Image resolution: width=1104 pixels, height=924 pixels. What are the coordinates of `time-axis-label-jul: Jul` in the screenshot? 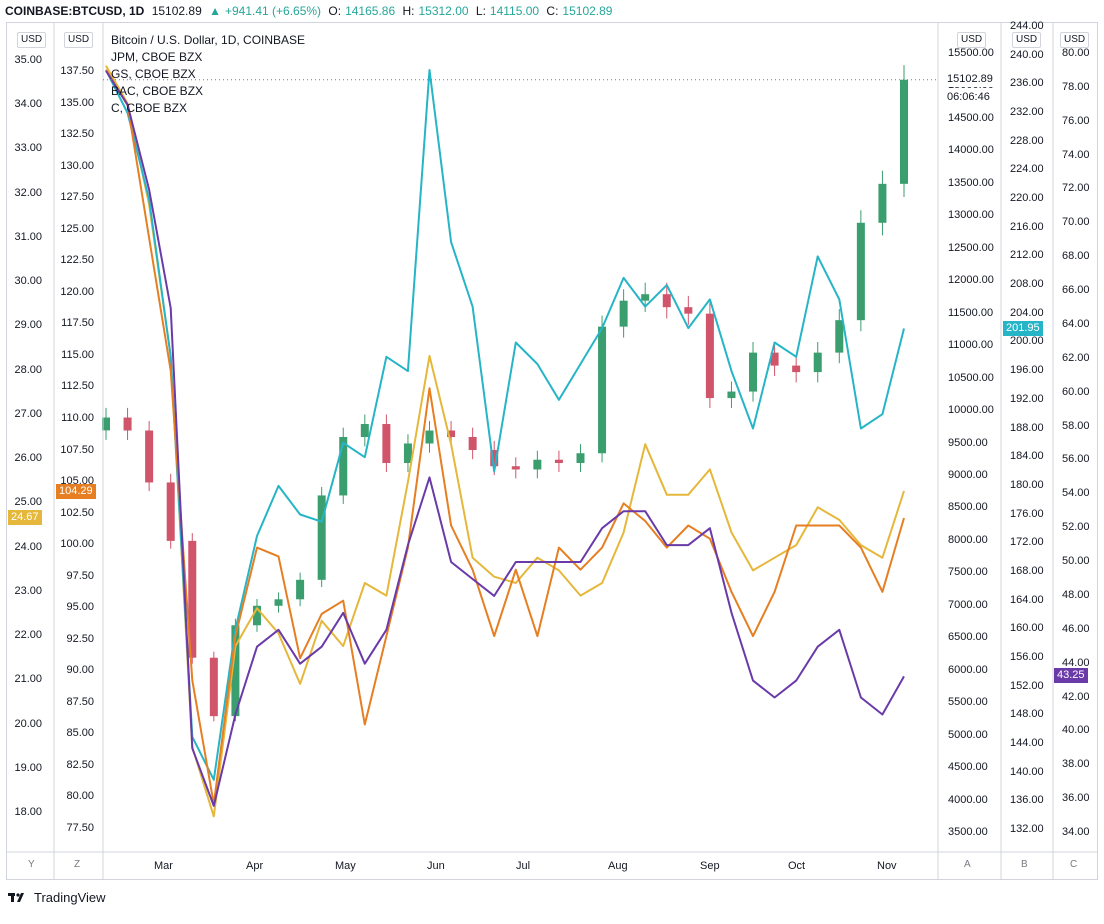 It's located at (523, 866).